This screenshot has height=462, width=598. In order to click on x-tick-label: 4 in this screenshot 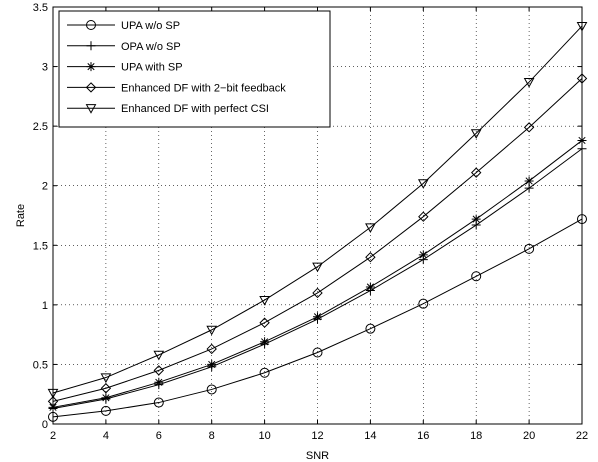, I will do `click(106, 436)`.